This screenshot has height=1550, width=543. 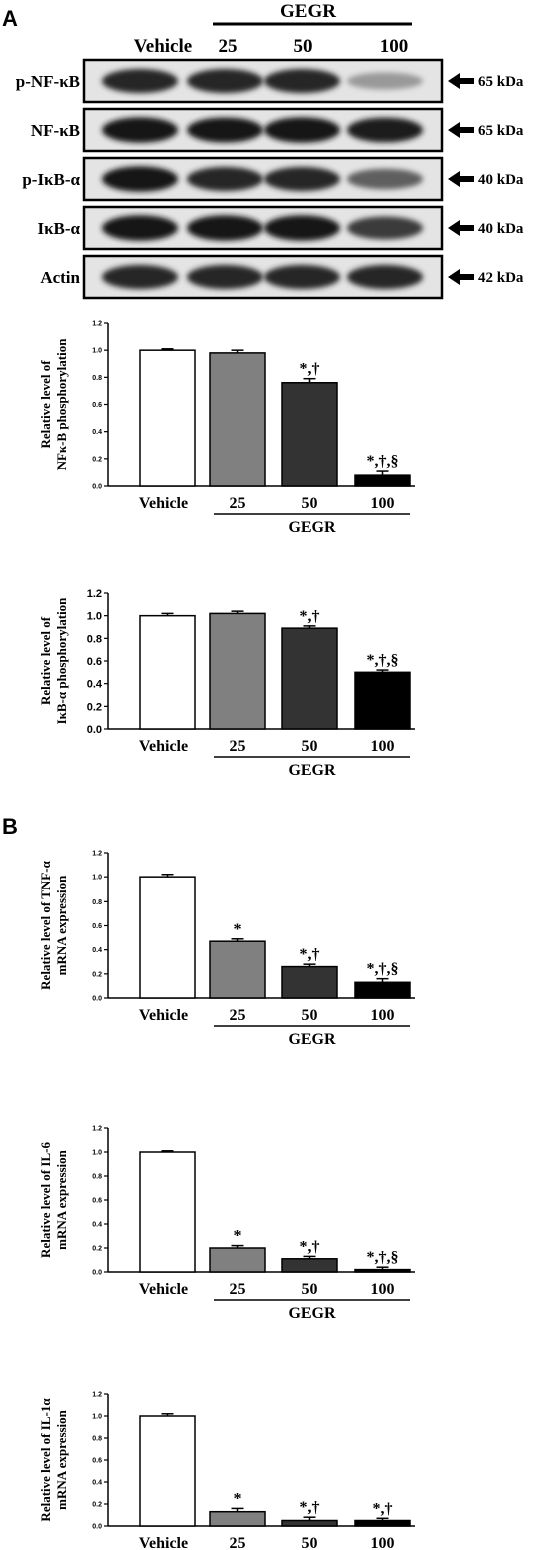 What do you see at coordinates (277, 130) in the screenshot?
I see `blot-row: NF-κB 65 kDa` at bounding box center [277, 130].